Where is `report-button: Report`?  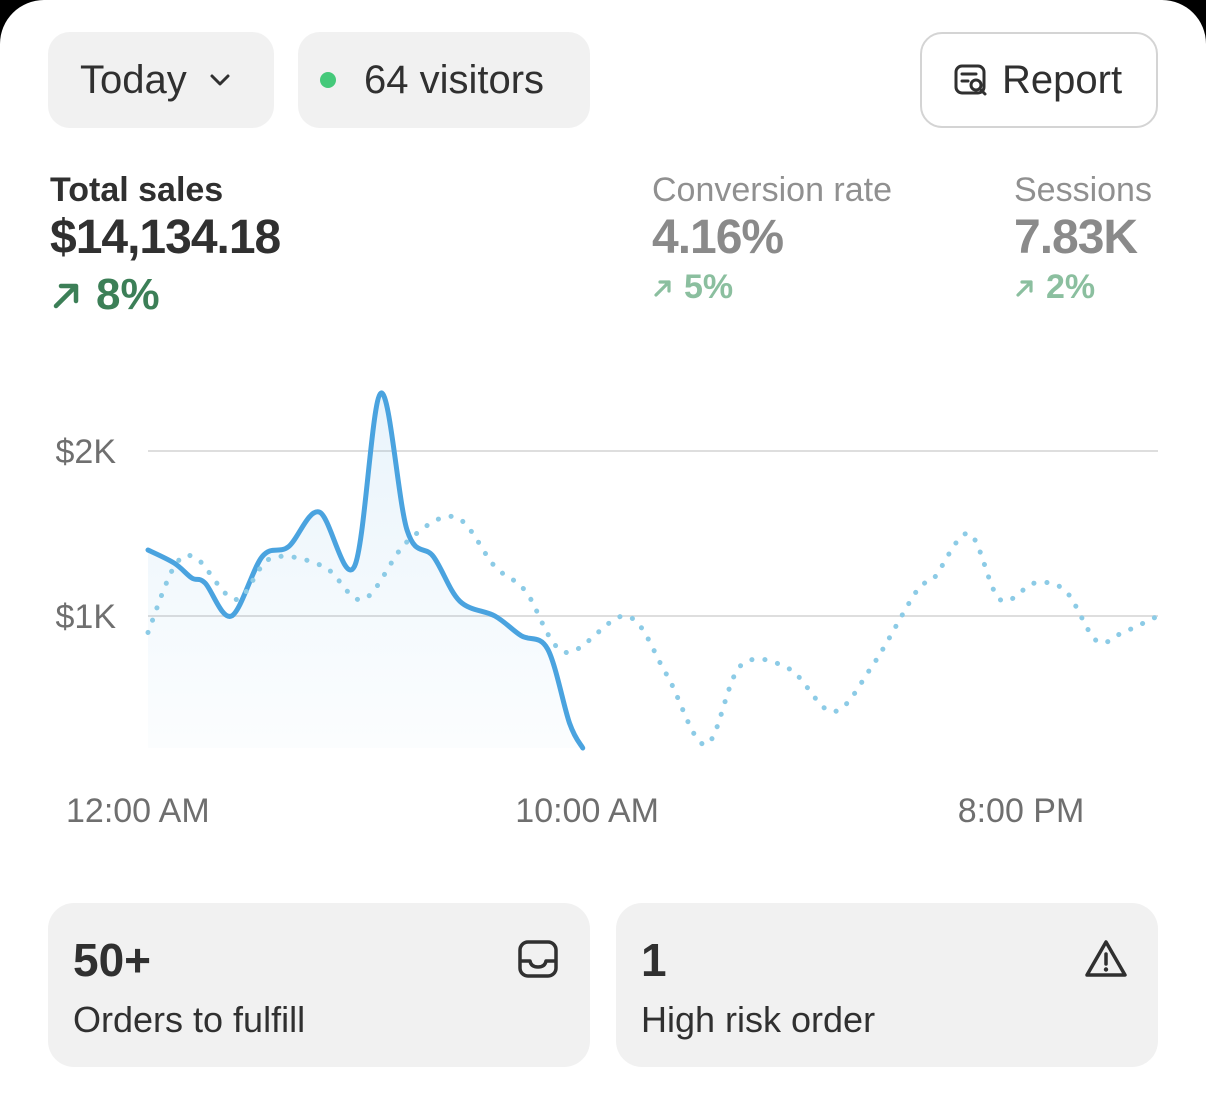 report-button: Report is located at coordinates (1039, 80).